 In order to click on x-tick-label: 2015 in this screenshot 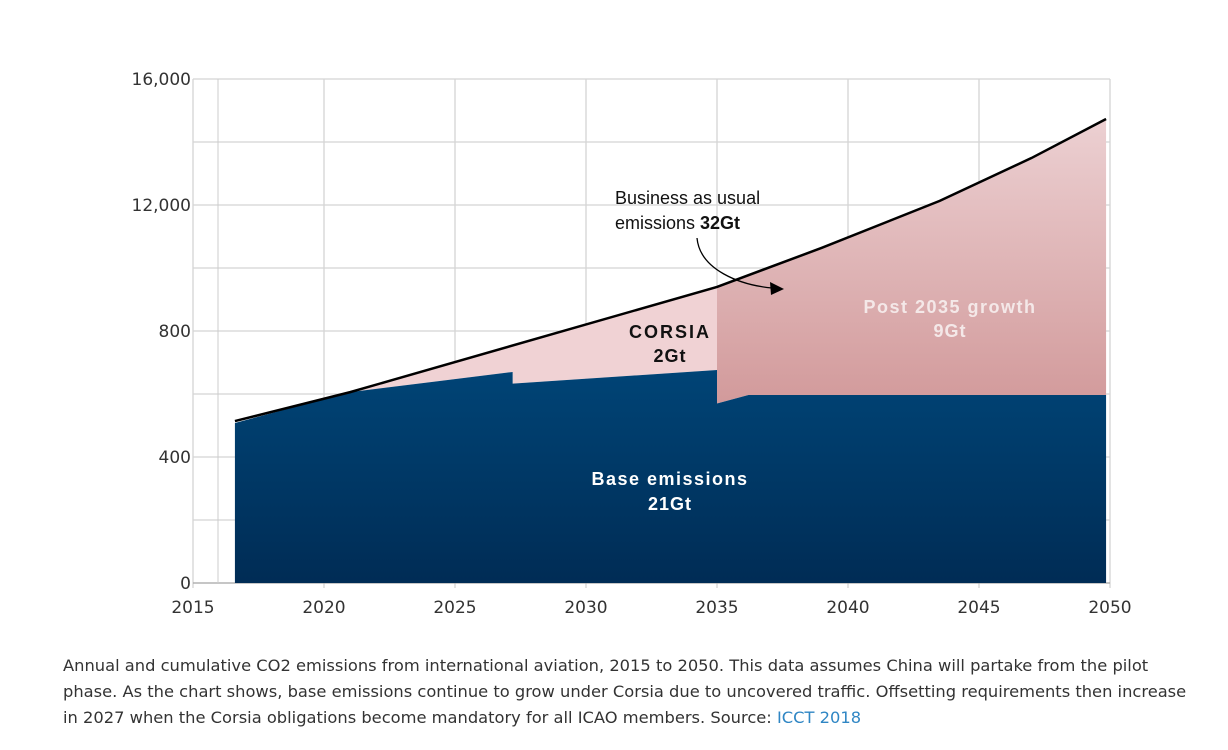, I will do `click(192, 608)`.